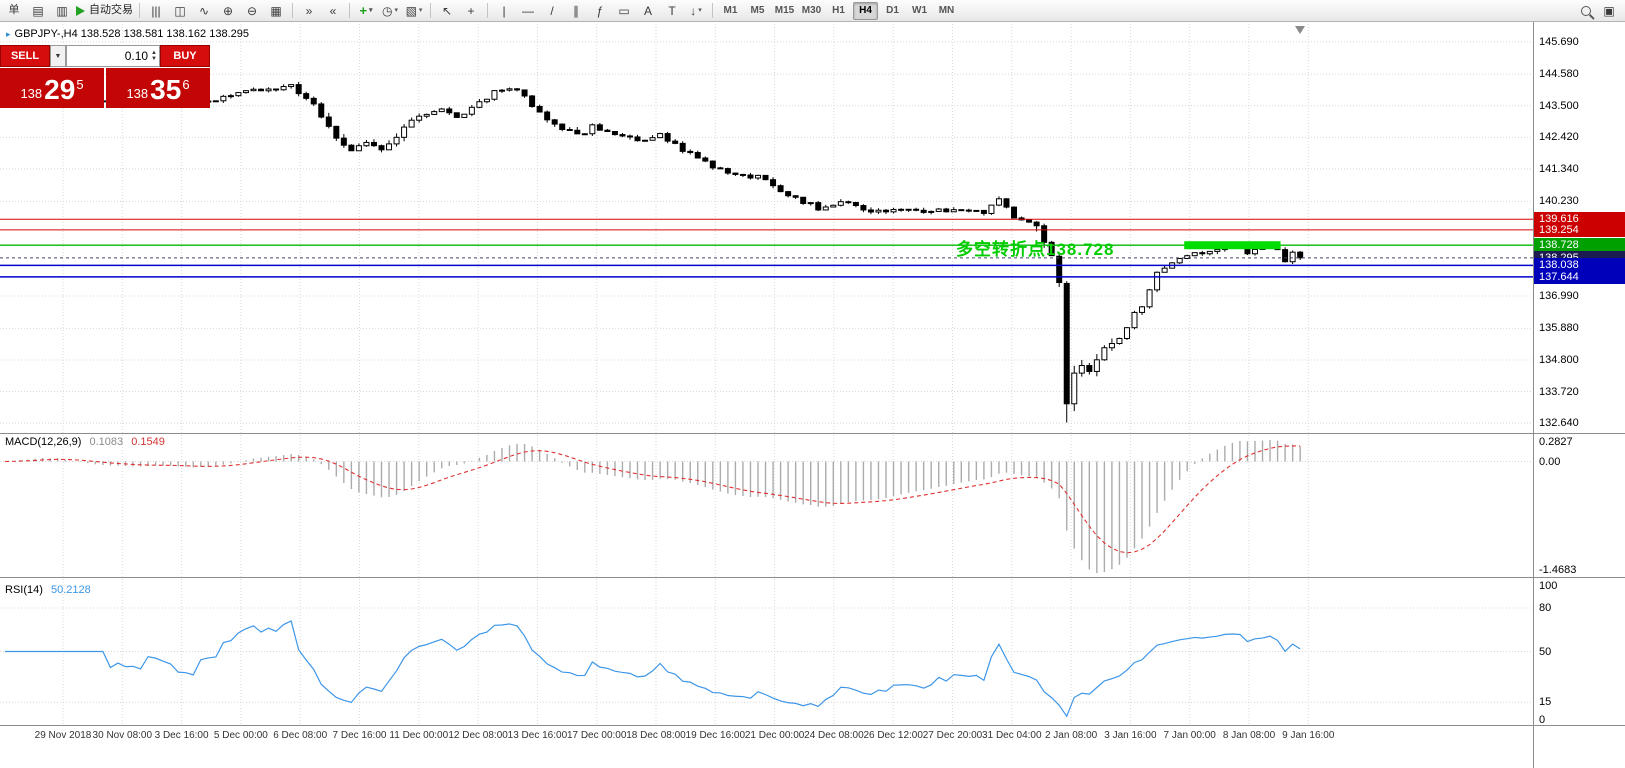 Image resolution: width=1625 pixels, height=768 pixels. What do you see at coordinates (1579, 219) in the screenshot?
I see `price-tag: 139.616` at bounding box center [1579, 219].